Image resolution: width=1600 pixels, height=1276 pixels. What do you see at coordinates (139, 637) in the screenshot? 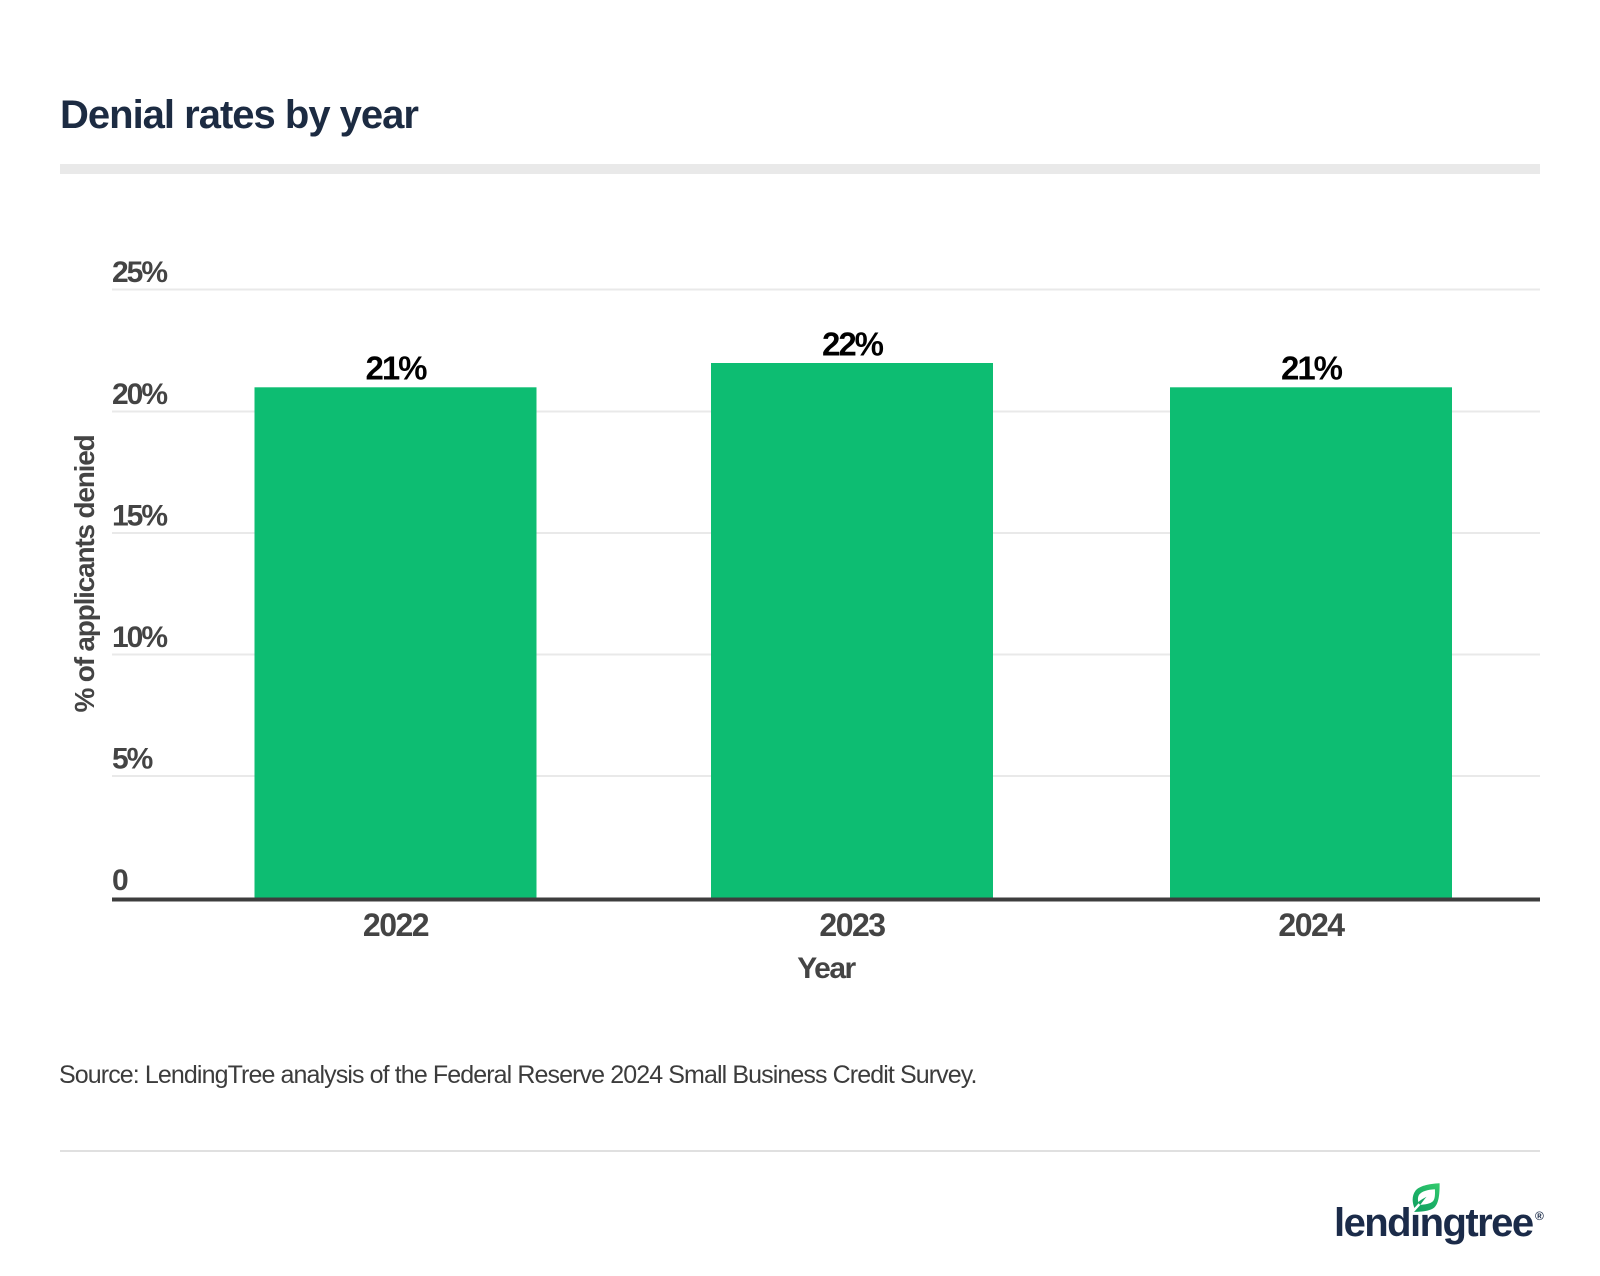
I see `svg-text: 10%` at bounding box center [139, 637].